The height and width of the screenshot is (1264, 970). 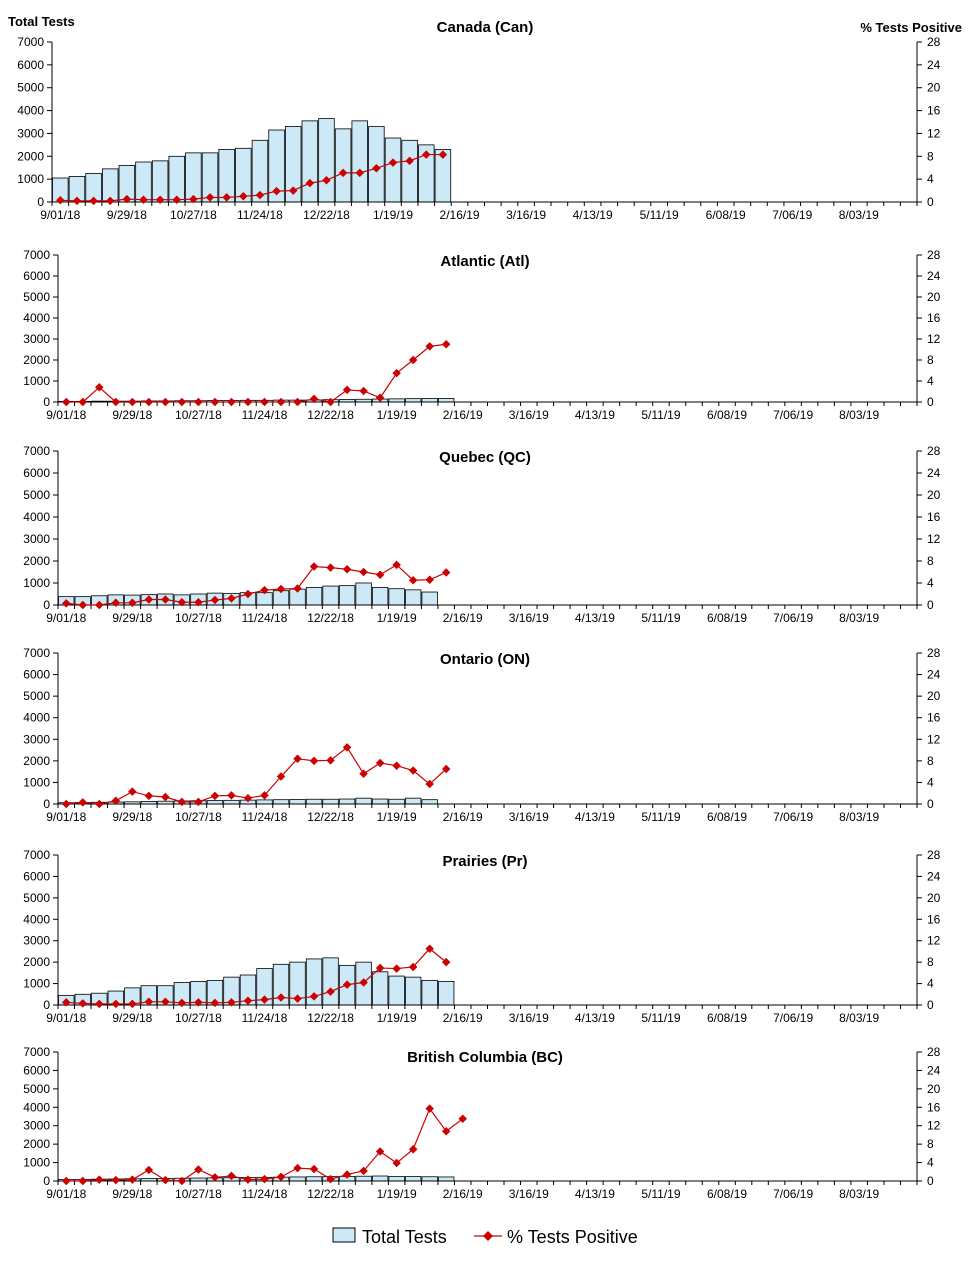 I want to click on x-tick-label: 10/27/18, so click(x=198, y=1018).